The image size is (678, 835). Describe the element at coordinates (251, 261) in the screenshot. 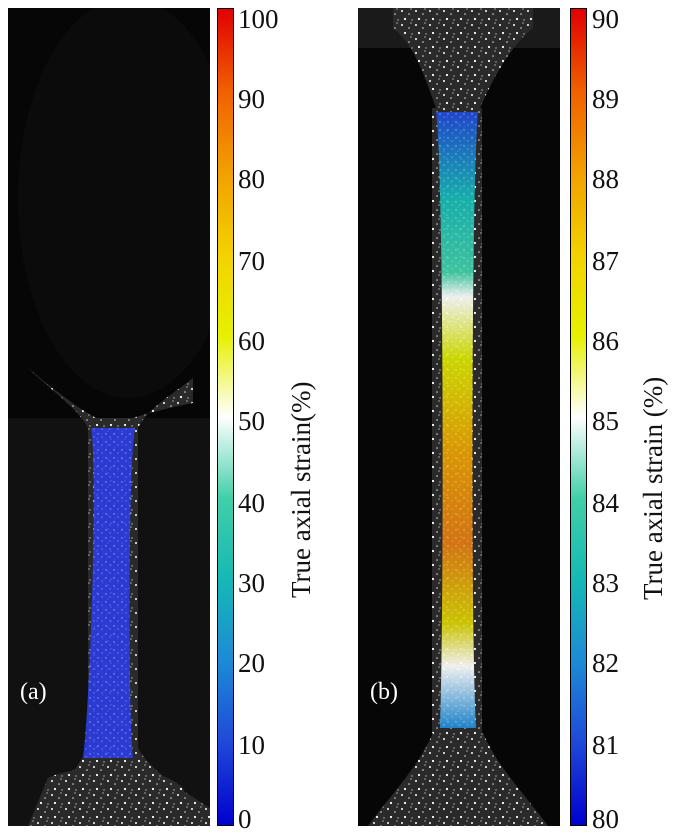

I see `colorbar-a-tick-70: 70` at that location.